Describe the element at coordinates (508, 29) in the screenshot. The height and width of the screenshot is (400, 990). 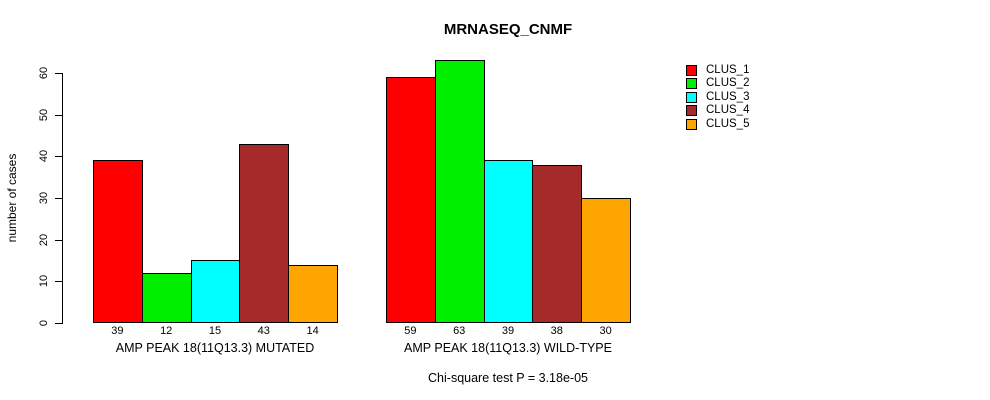
I see `chart-title: MRNASEQ_CNMF` at that location.